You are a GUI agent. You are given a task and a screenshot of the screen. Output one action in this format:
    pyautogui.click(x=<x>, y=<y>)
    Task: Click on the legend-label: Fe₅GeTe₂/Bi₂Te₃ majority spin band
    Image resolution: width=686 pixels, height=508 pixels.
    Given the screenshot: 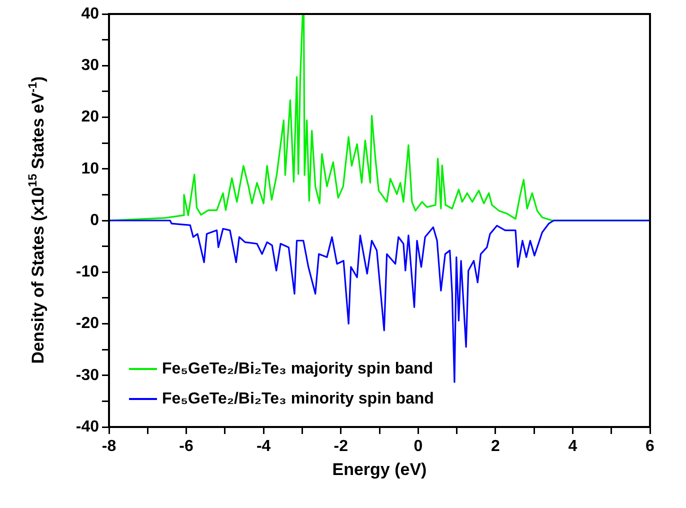 What is the action you would take?
    pyautogui.click(x=298, y=369)
    